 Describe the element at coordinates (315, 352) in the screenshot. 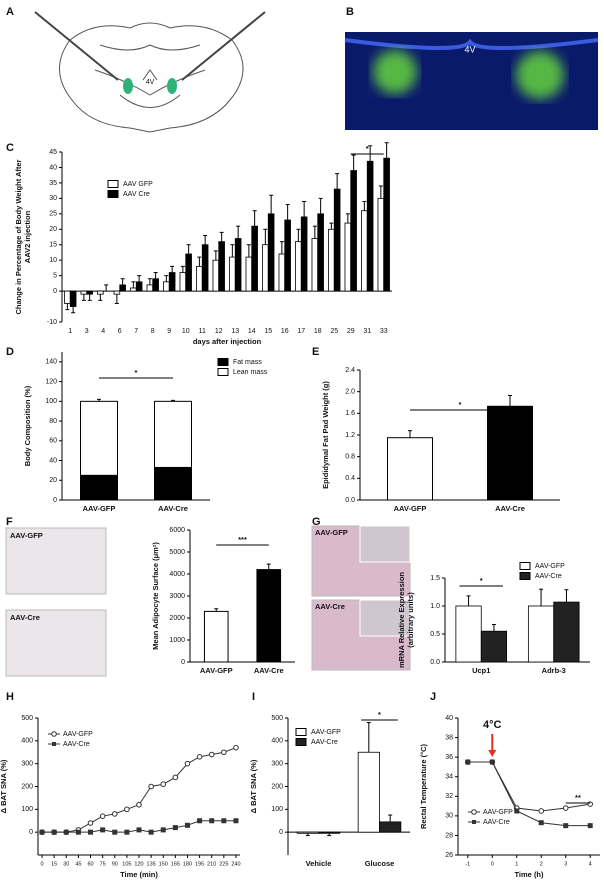

I see `panel-letter: E` at that location.